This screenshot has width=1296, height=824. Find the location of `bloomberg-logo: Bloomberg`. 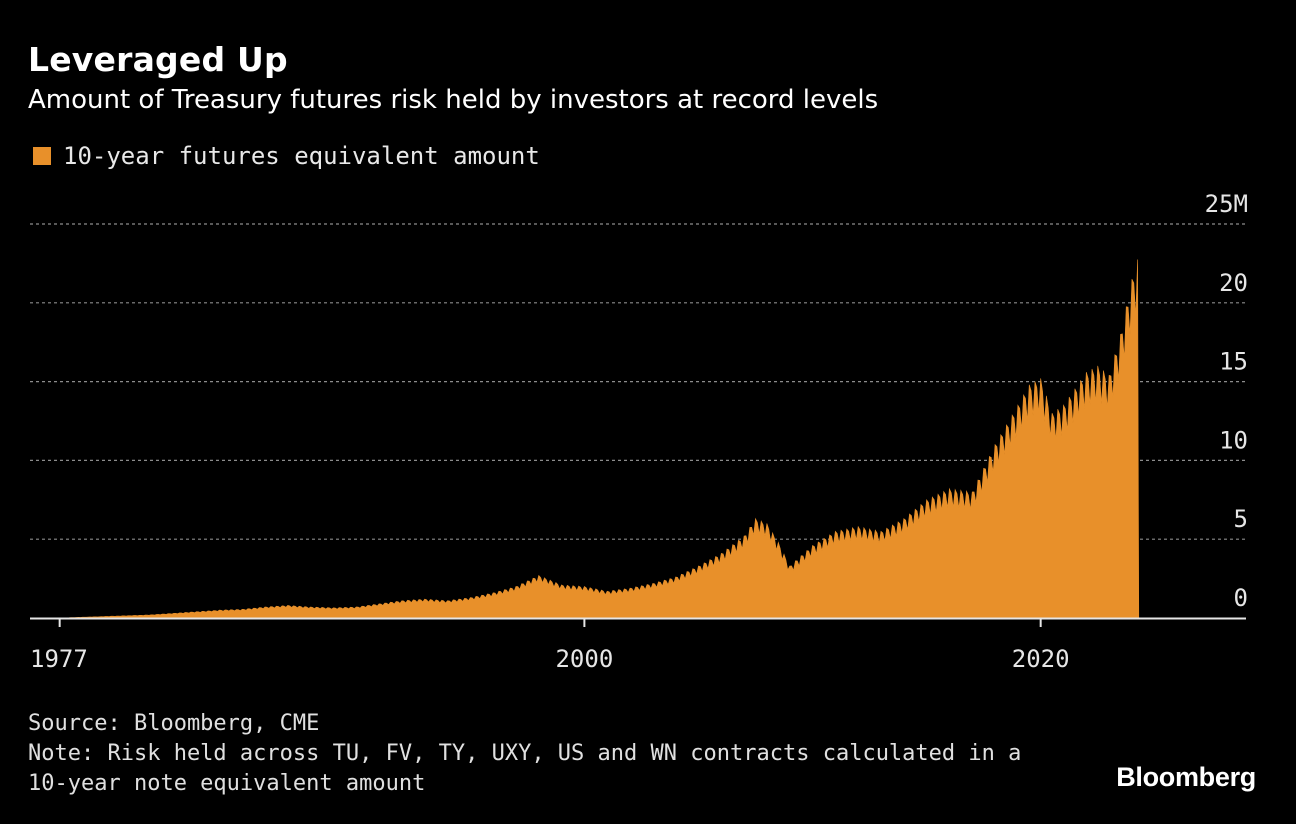

bloomberg-logo: Bloomberg is located at coordinates (1186, 777).